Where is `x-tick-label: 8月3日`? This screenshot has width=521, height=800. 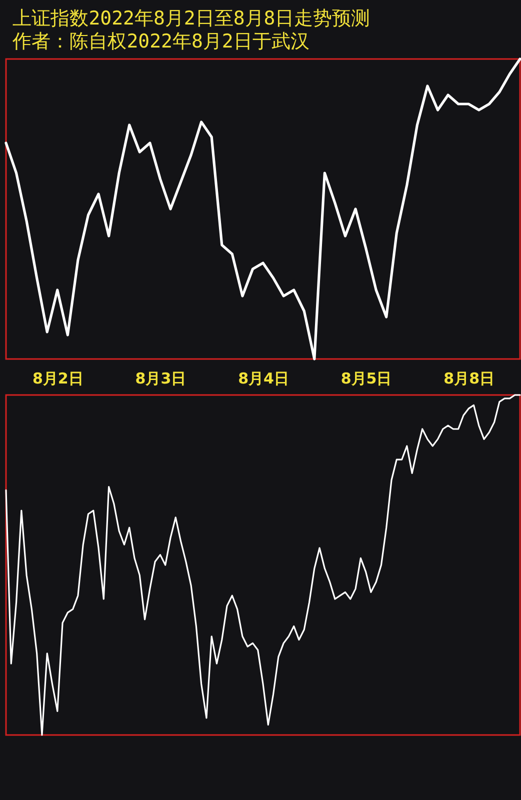
x-tick-label: 8月3日 is located at coordinates (160, 379).